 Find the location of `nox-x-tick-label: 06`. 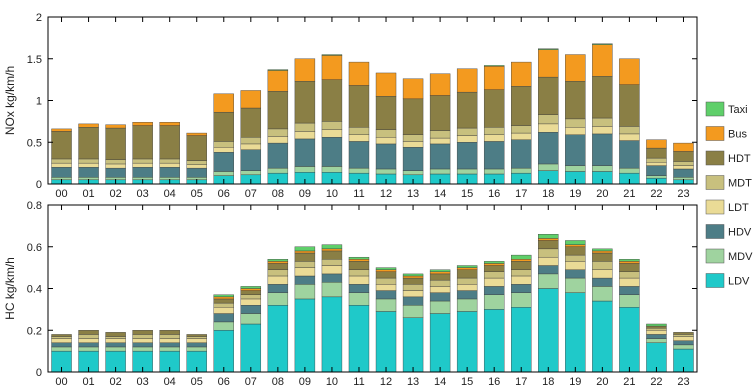

nox-x-tick-label: 06 is located at coordinates (224, 194).